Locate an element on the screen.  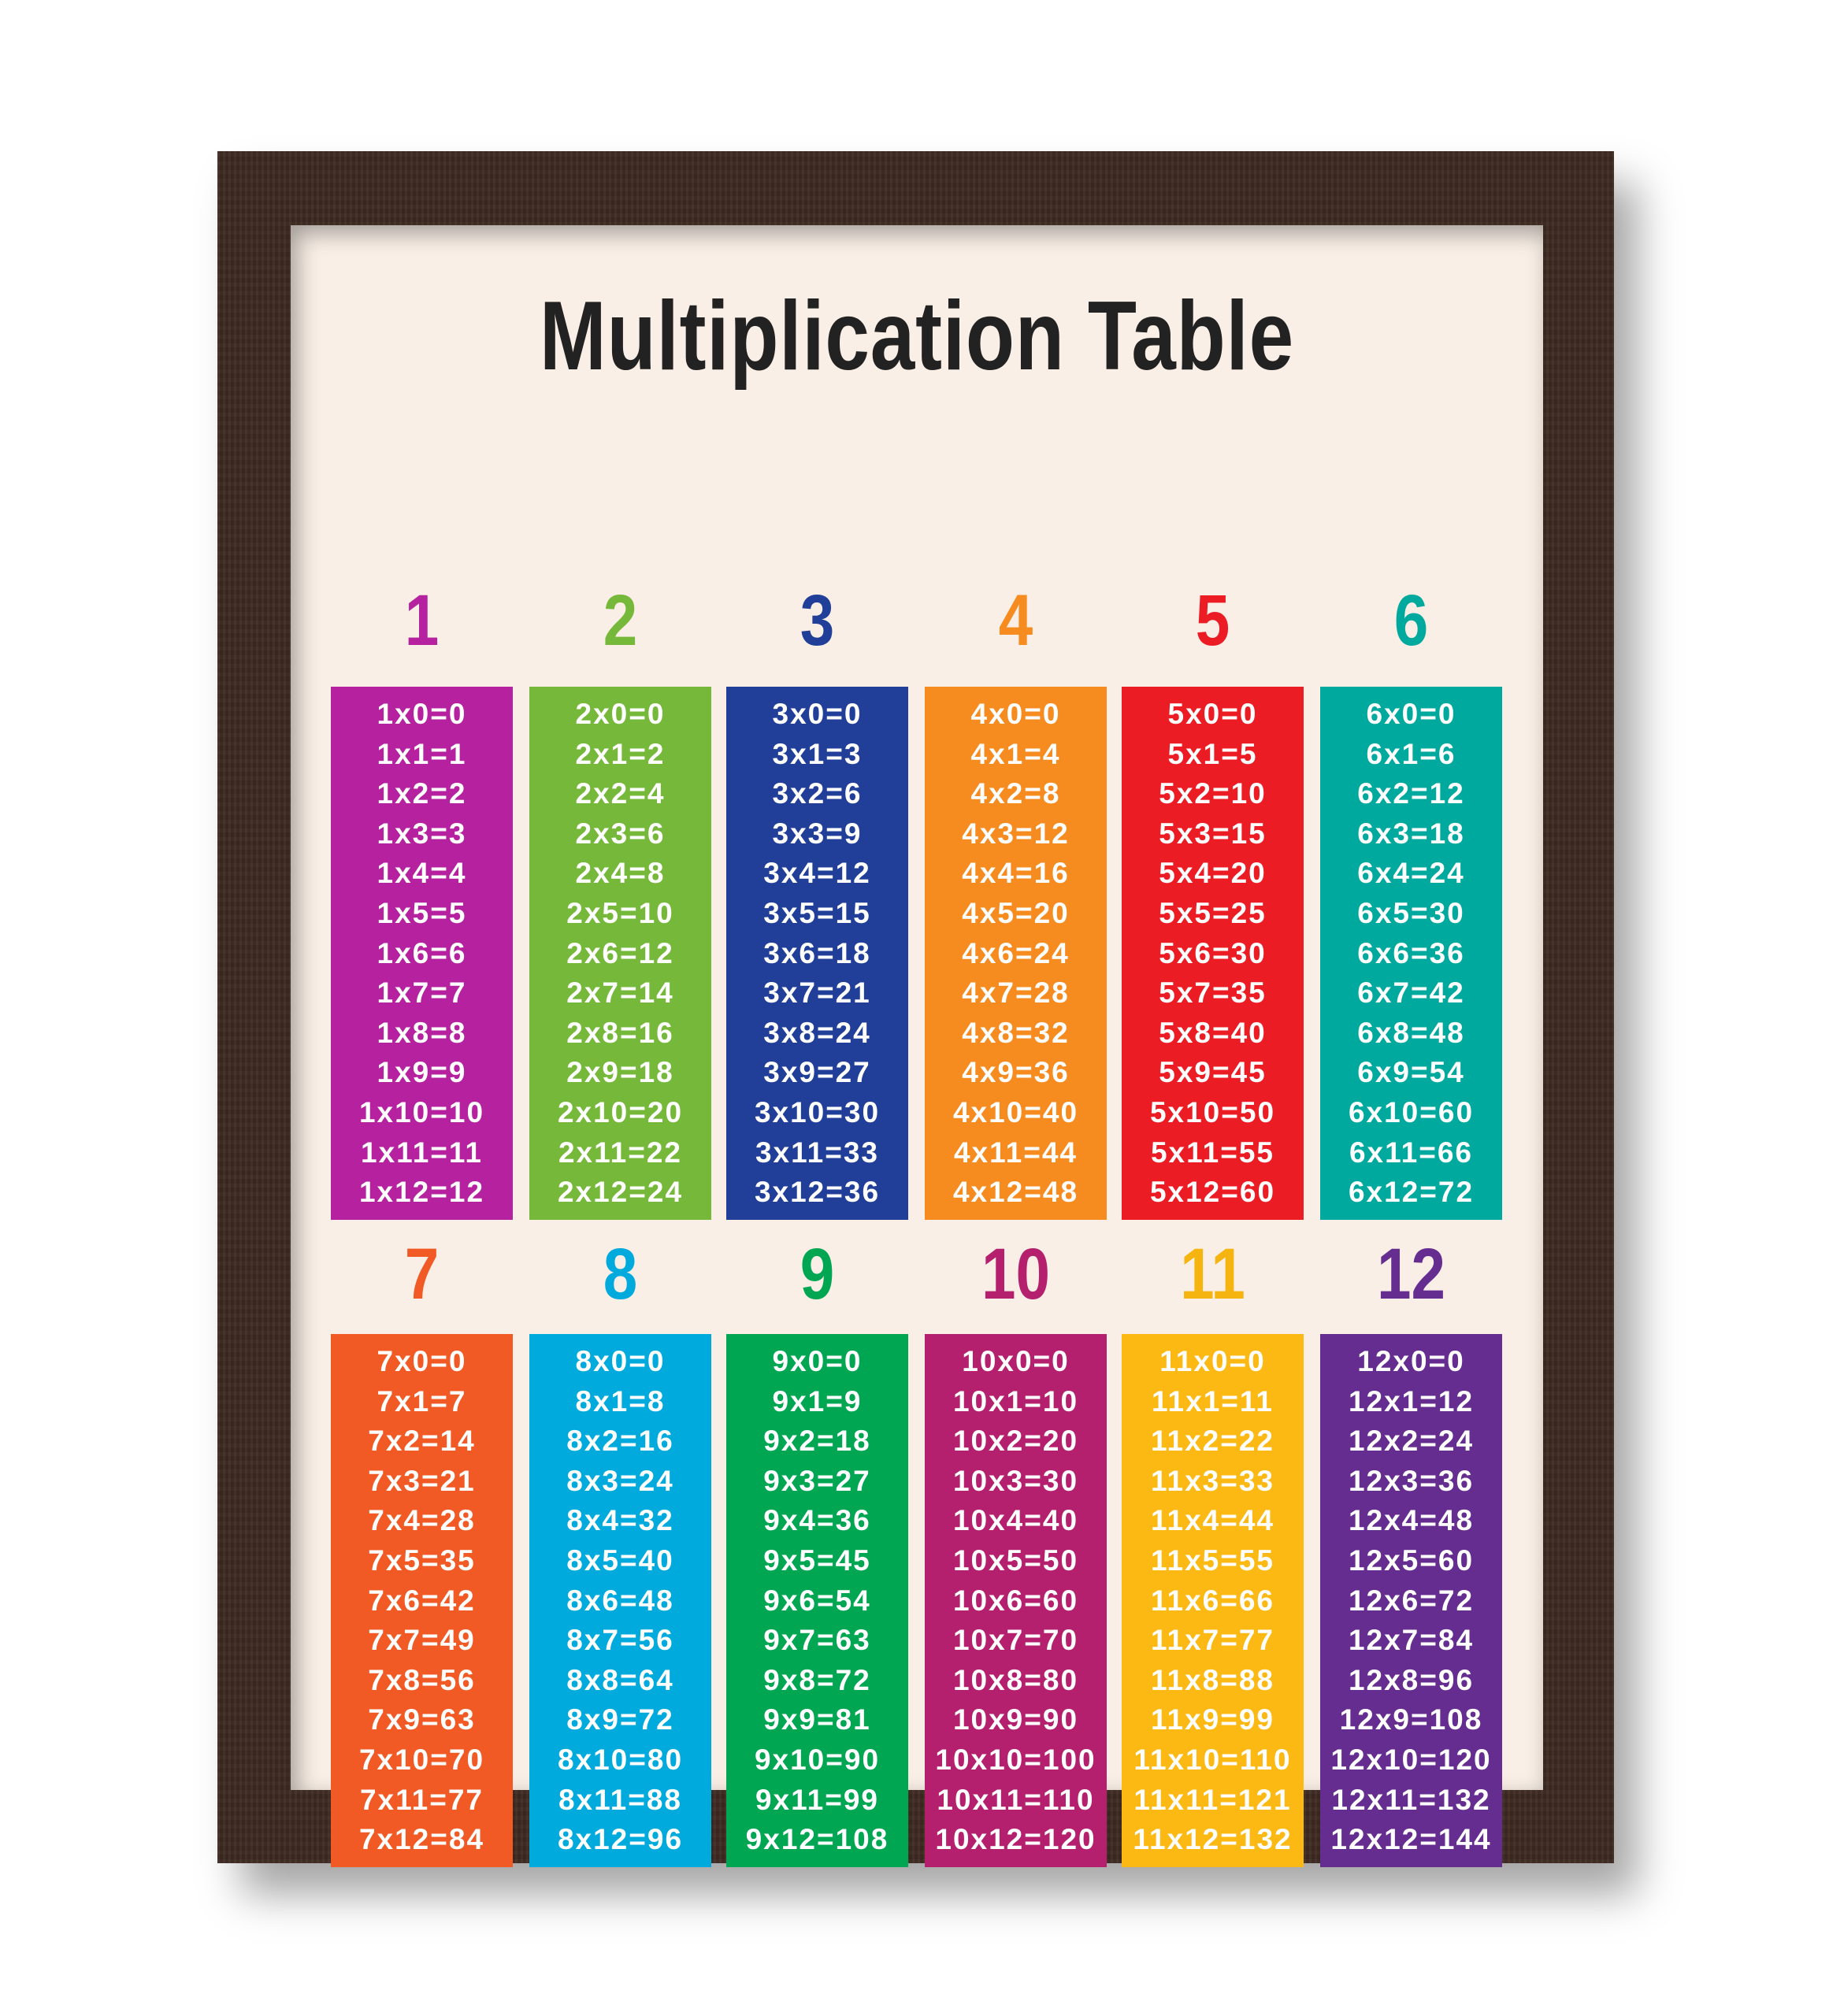
table-row: 2x1=2 is located at coordinates (620, 753).